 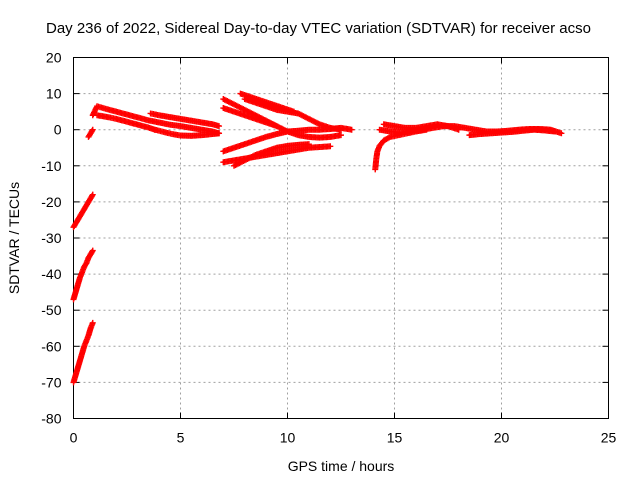 I want to click on y-tick-label: -80, so click(x=51, y=419).